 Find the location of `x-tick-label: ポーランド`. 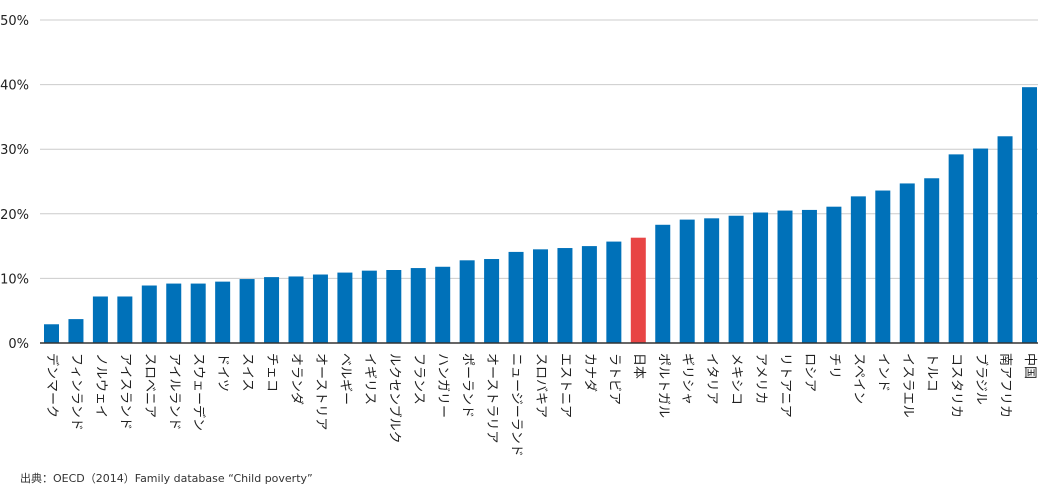

x-tick-label: ポーランド is located at coordinates (467, 385).